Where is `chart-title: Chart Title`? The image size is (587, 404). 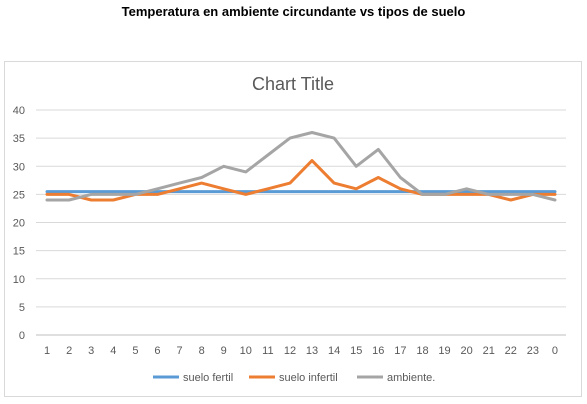
chart-title: Chart Title is located at coordinates (293, 84).